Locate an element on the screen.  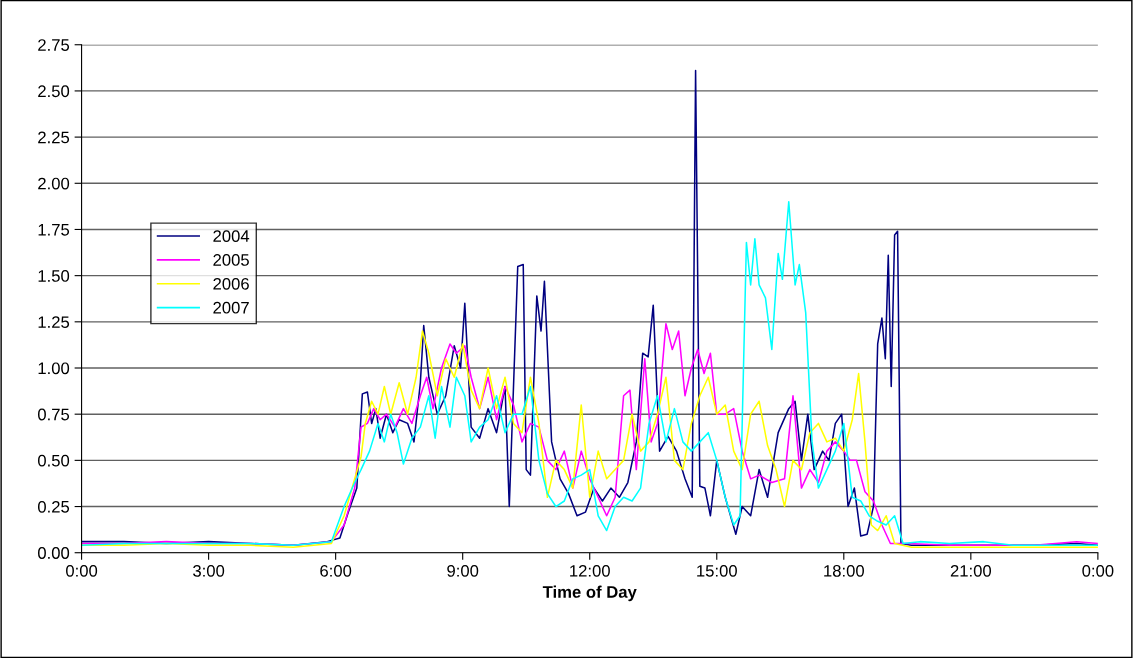
legend-label: 2007 is located at coordinates (231, 307).